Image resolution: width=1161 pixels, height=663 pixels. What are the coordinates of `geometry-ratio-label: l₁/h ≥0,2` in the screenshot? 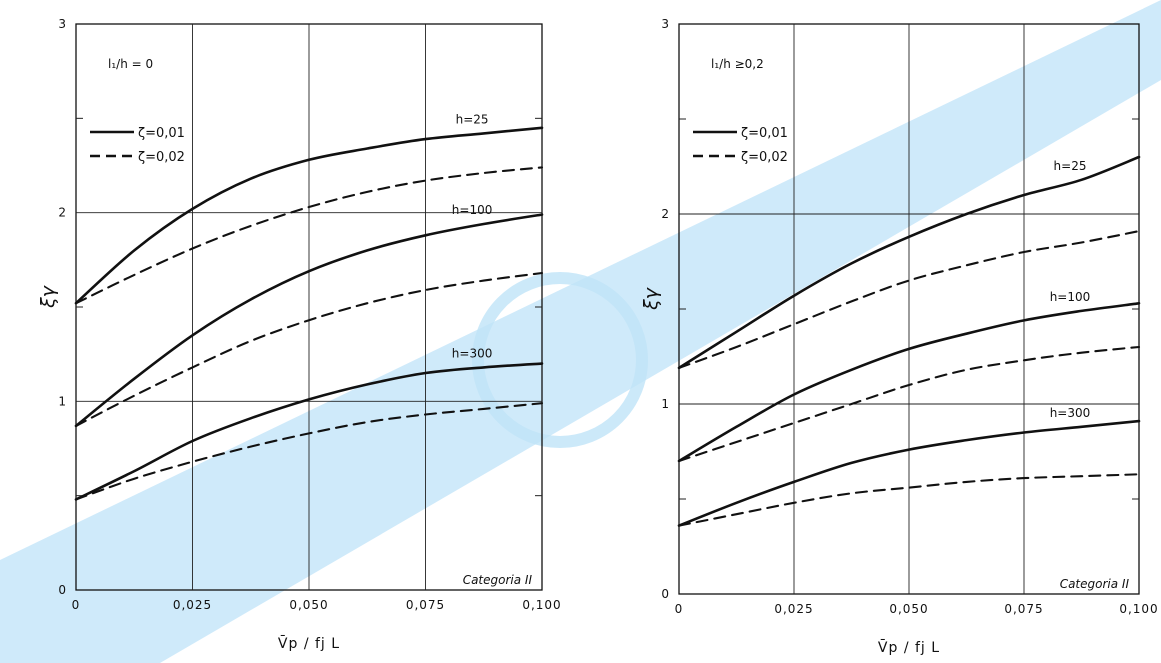 It's located at (737, 64).